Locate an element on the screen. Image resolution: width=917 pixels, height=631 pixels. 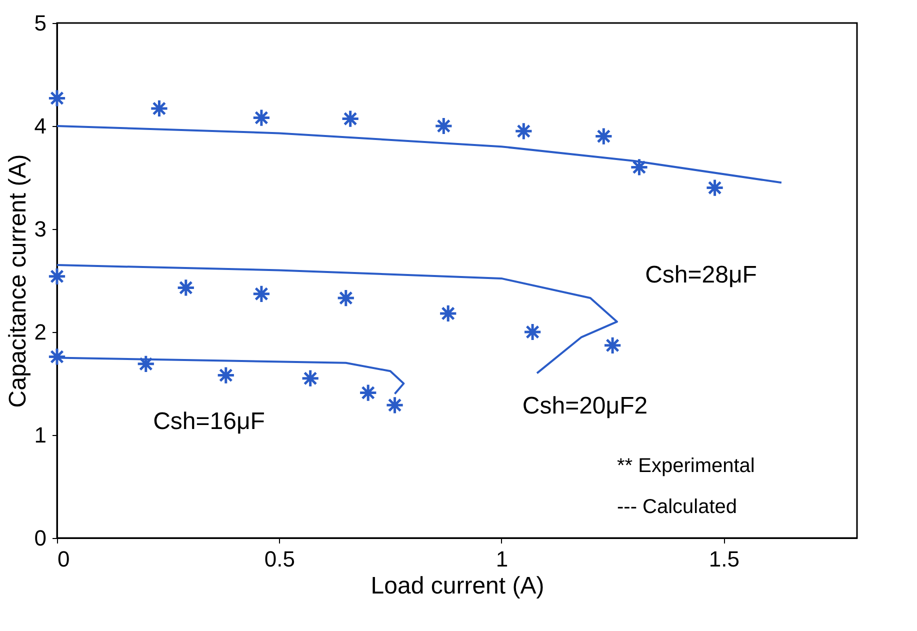
y-tick-label: 3 is located at coordinates (40, 229).